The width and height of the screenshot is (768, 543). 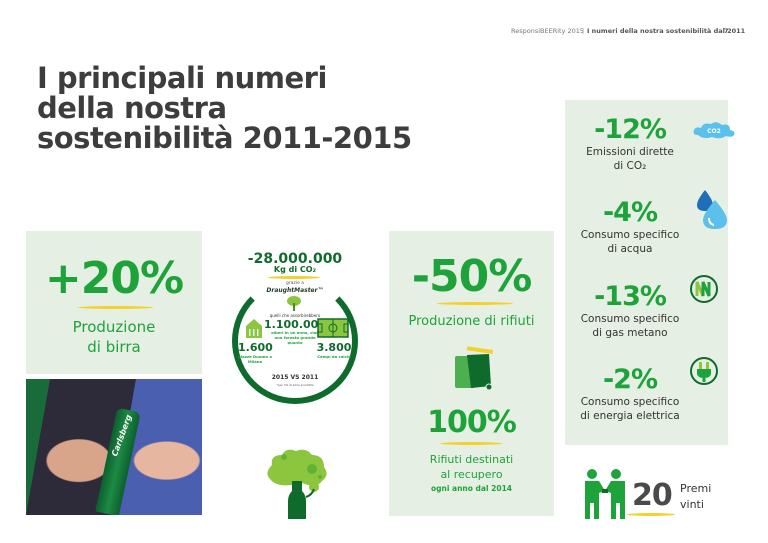 What do you see at coordinates (334, 356) in the screenshot?
I see `fields-text: Campi da calcio` at bounding box center [334, 356].